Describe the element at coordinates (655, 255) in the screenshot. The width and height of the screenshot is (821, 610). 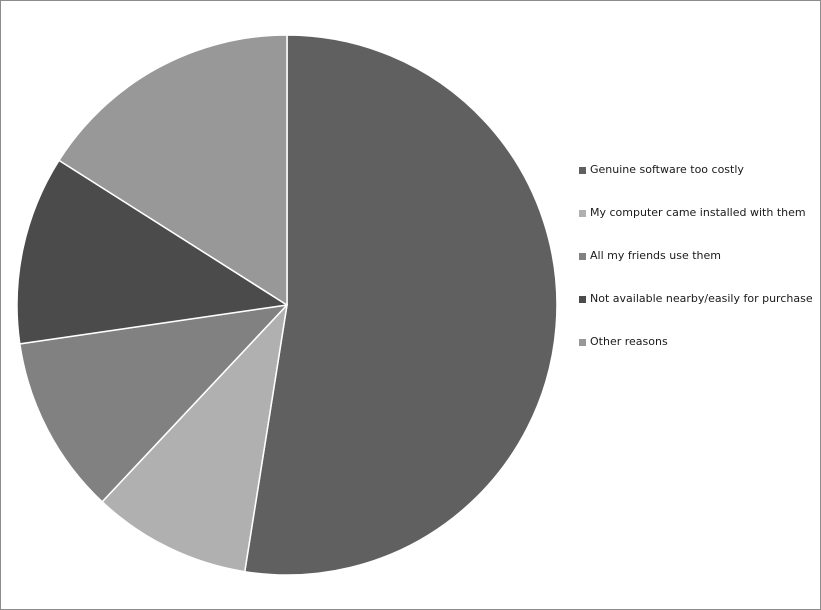
I see `legend-label: All my friends use them` at that location.